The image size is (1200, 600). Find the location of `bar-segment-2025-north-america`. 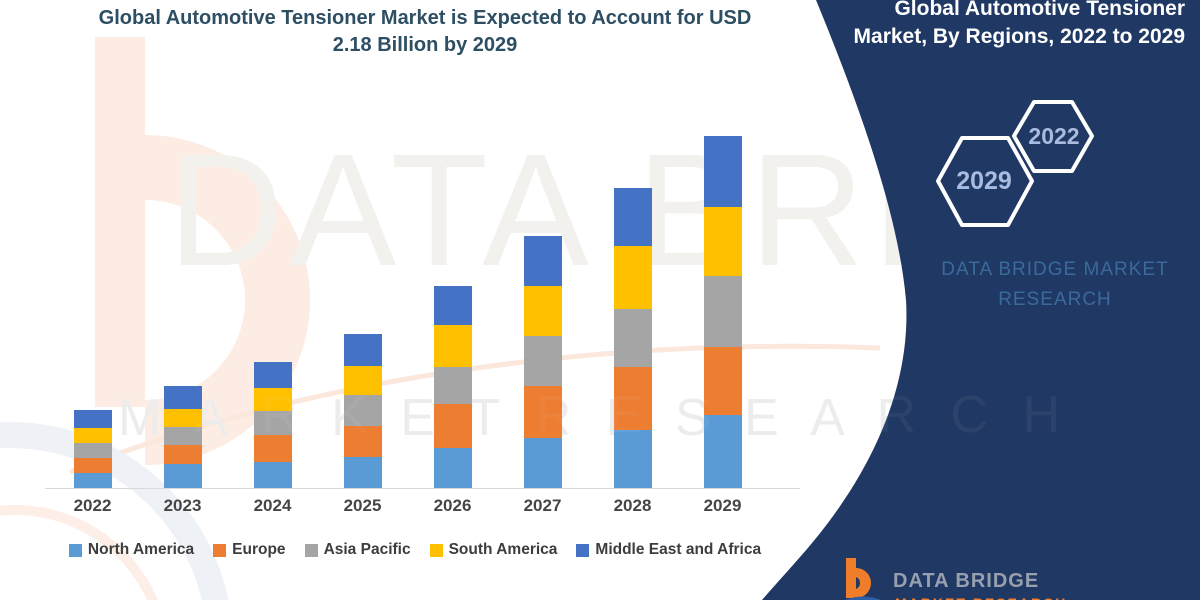

bar-segment-2025-north-america is located at coordinates (362, 472).